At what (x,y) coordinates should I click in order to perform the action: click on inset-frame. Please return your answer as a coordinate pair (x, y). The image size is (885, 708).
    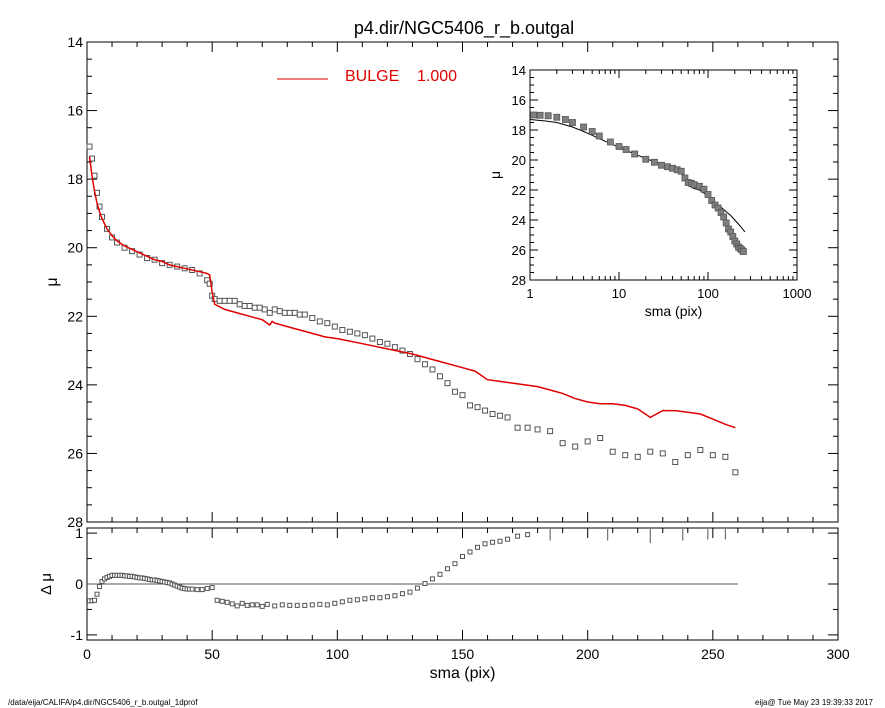
    Looking at the image, I should click on (663, 175).